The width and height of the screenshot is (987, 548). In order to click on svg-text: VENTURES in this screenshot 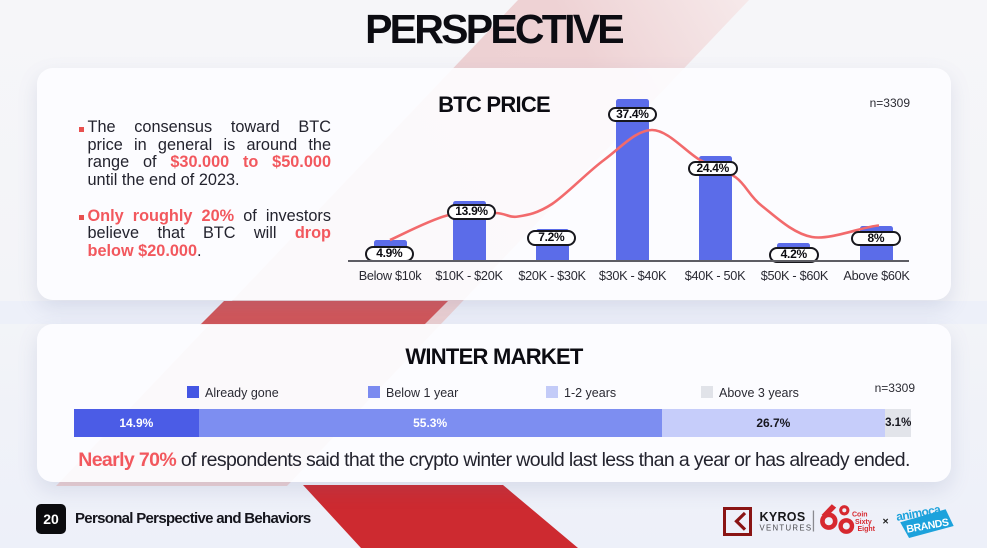, I will do `click(786, 528)`.